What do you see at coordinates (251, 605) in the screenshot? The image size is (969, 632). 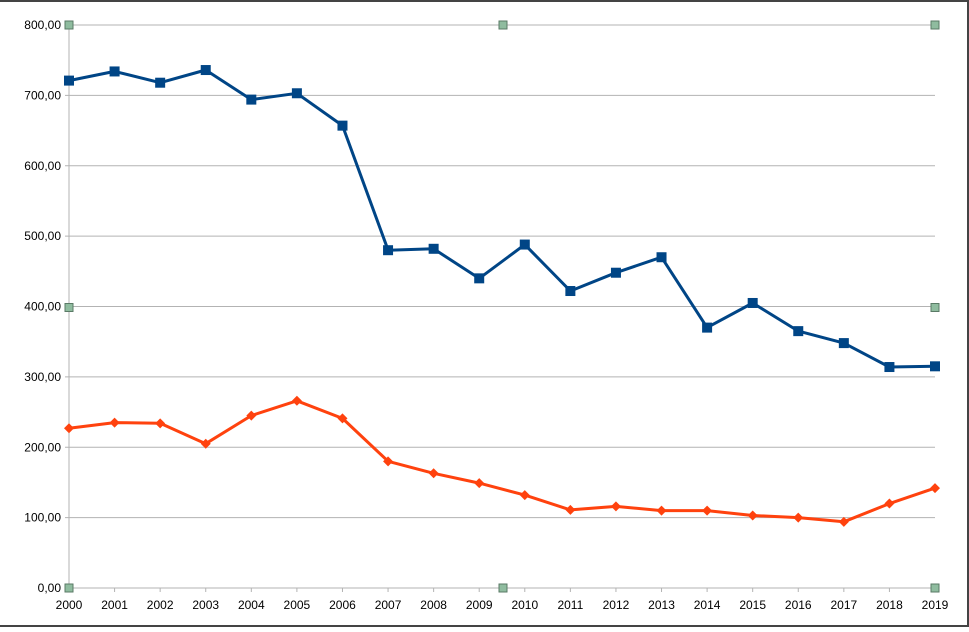 I see `x-tick-label: 2004` at bounding box center [251, 605].